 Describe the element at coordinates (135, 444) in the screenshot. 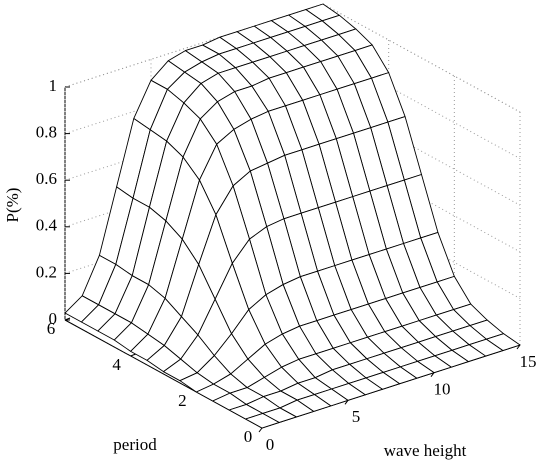

I see `y-axis-label: period` at that location.